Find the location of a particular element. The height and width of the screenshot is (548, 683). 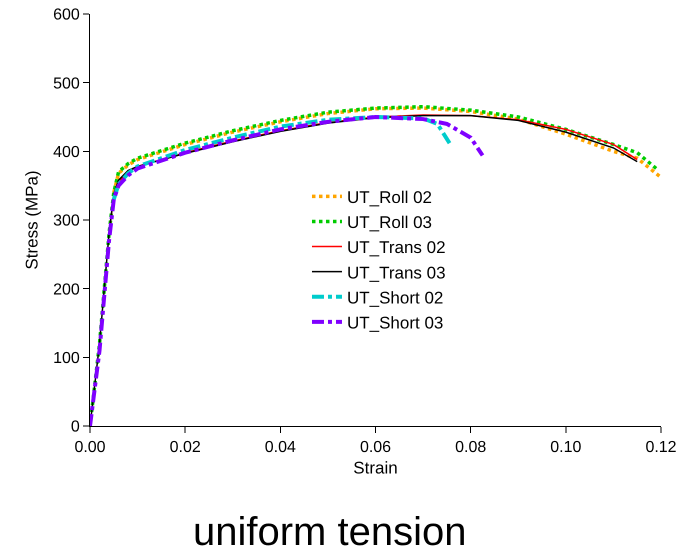

text: uniform tension is located at coordinates (329, 529).